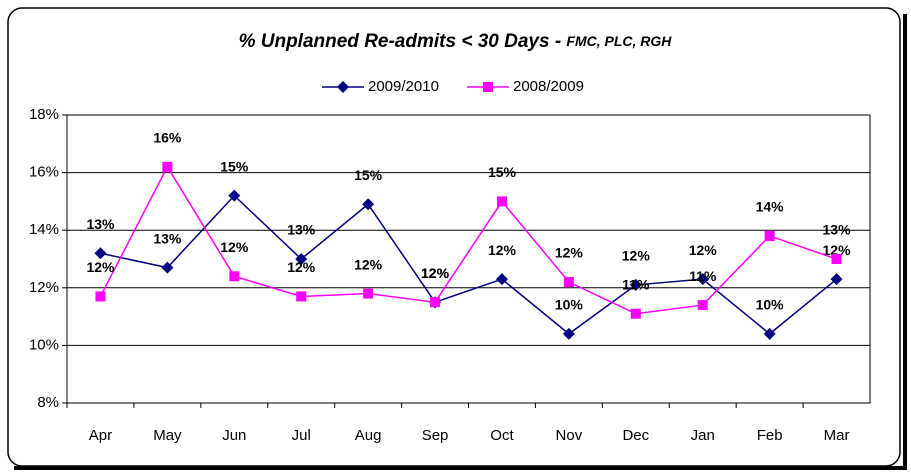 Image resolution: width=911 pixels, height=476 pixels. What do you see at coordinates (100, 435) in the screenshot?
I see `x-tick-label: Apr` at bounding box center [100, 435].